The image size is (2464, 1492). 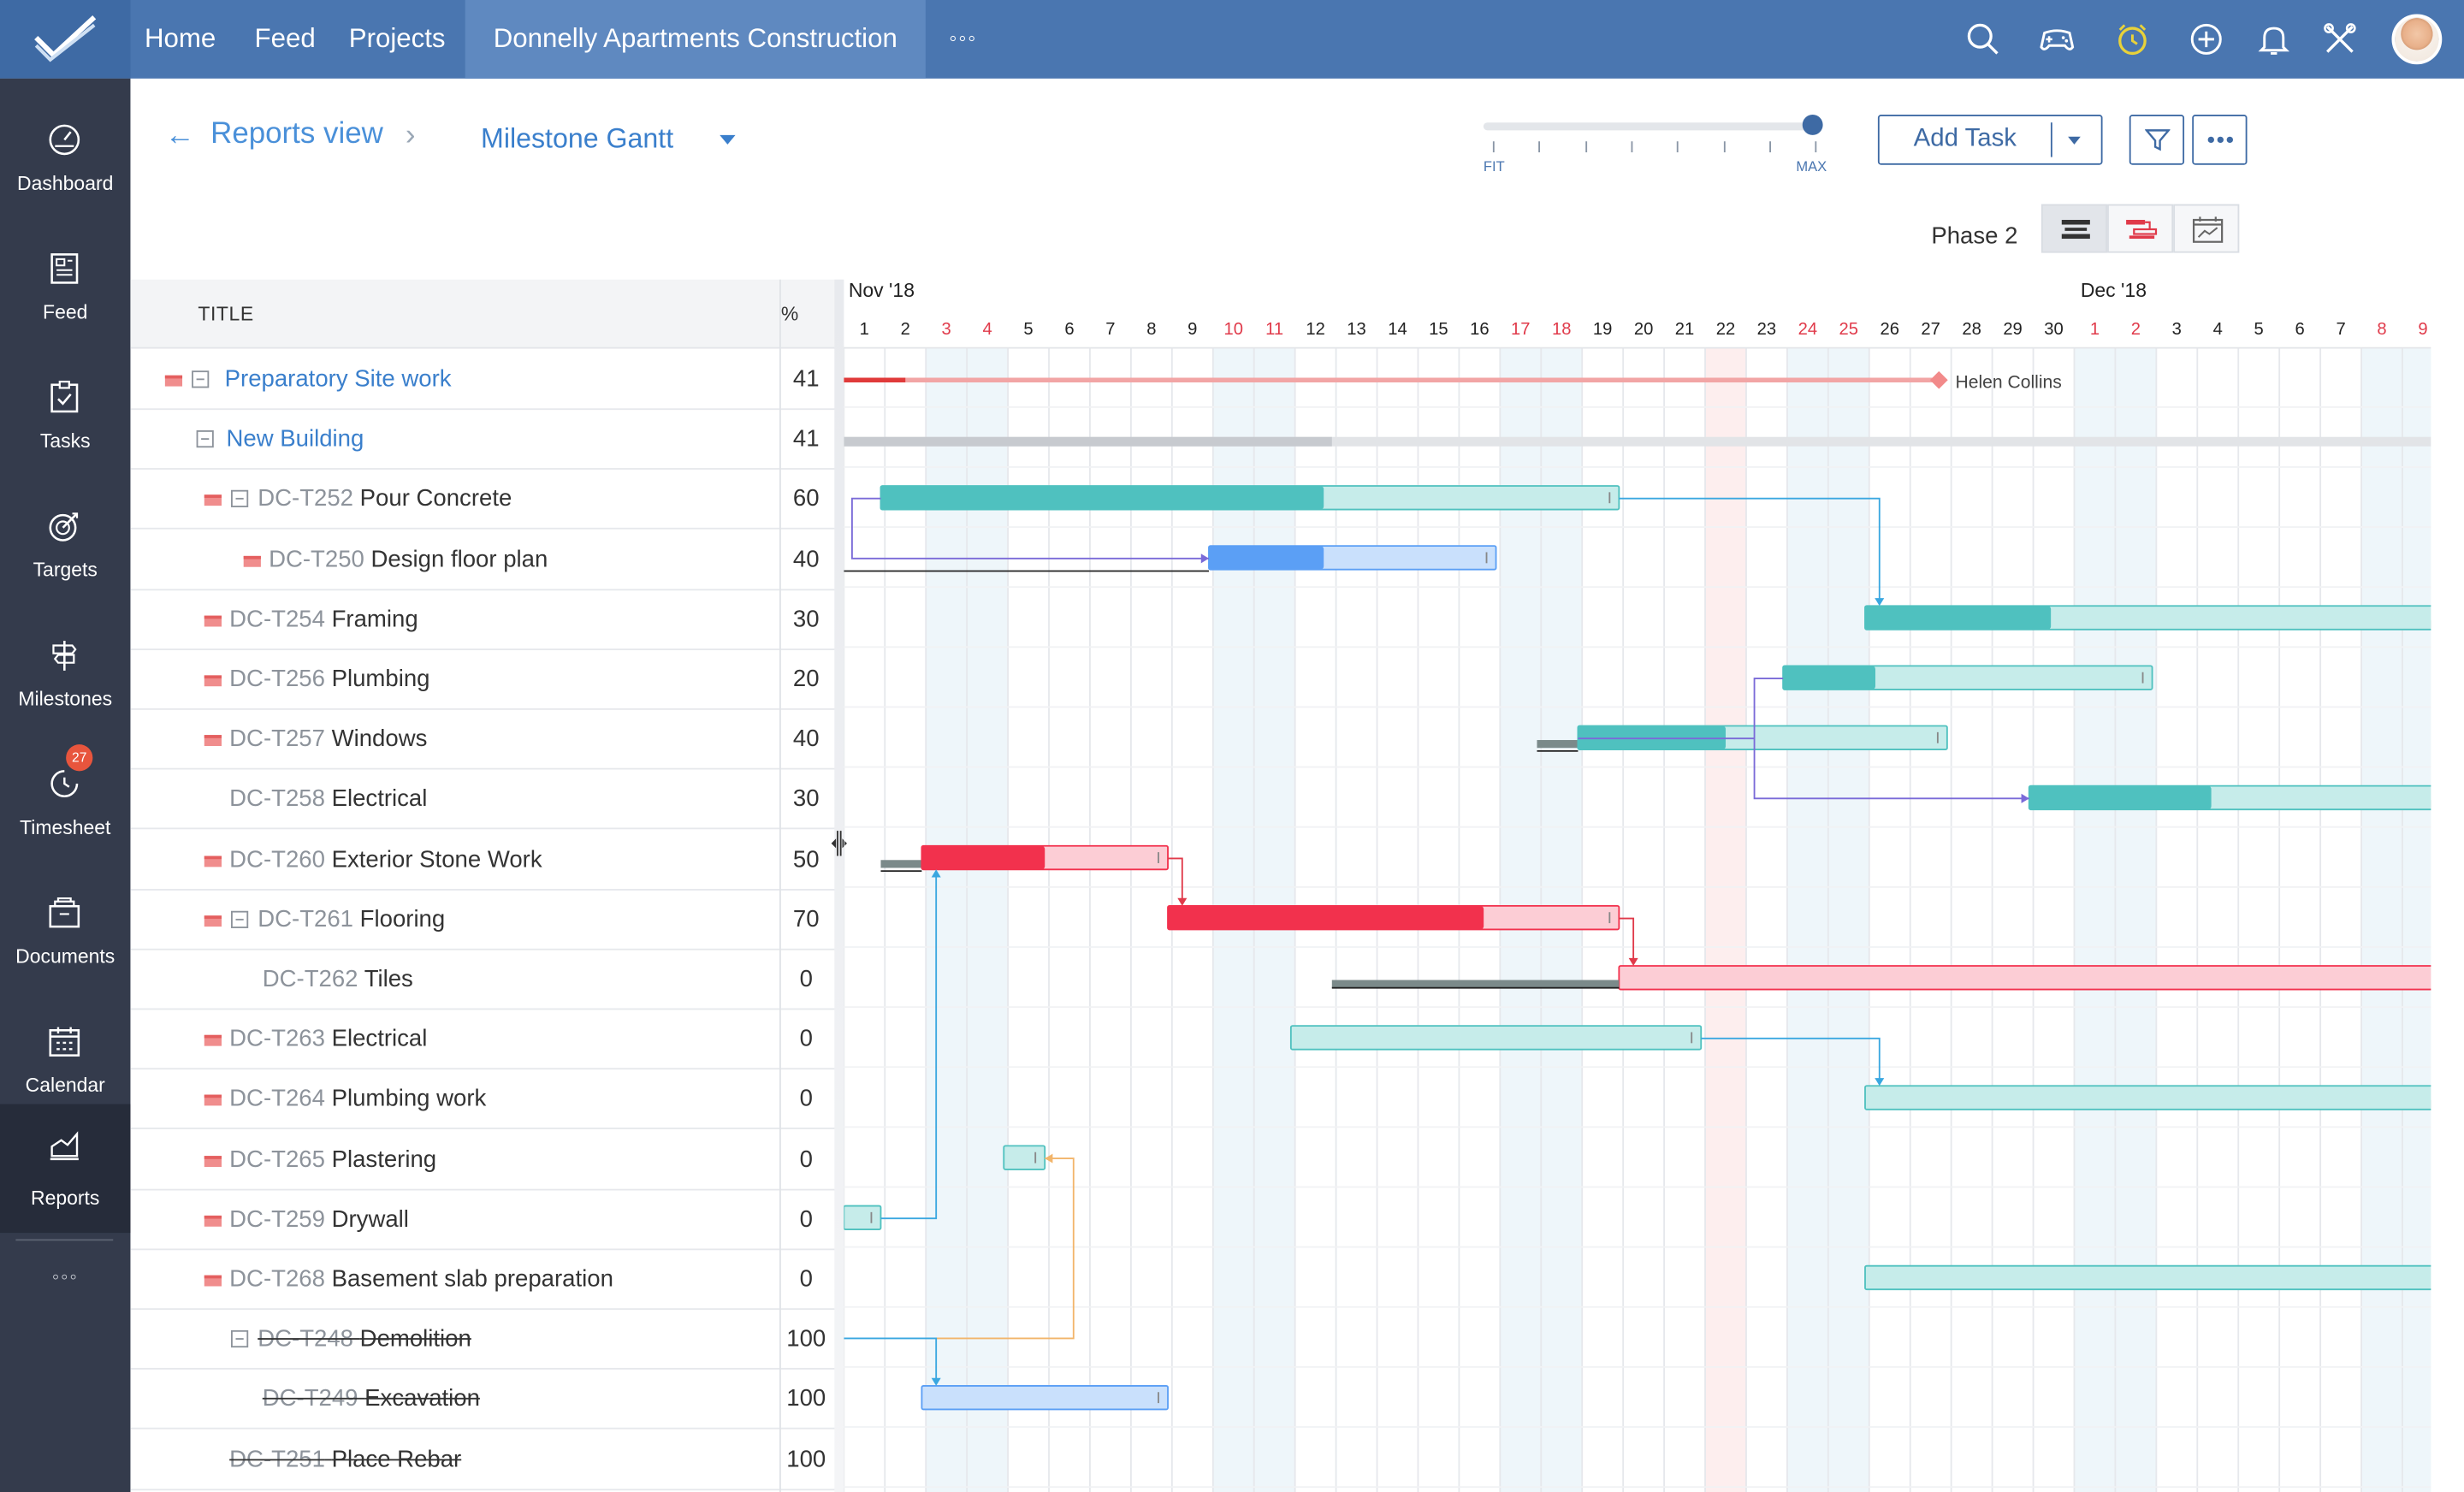 What do you see at coordinates (789, 314) in the screenshot?
I see `column-percent-header: %` at bounding box center [789, 314].